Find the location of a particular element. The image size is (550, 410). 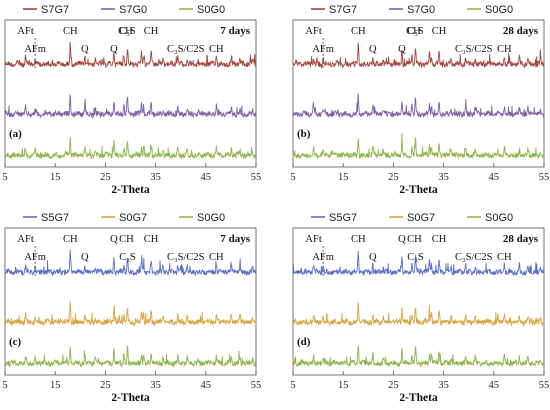

panel-label: (a) is located at coordinates (15, 134).